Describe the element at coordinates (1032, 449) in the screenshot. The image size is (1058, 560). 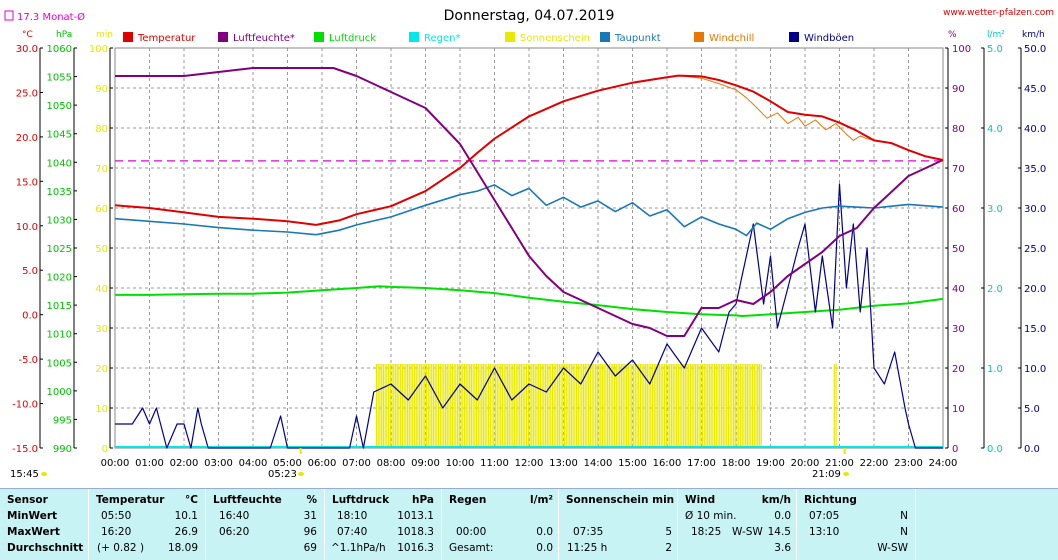
I see `axis-tick-wind: 0.0` at that location.